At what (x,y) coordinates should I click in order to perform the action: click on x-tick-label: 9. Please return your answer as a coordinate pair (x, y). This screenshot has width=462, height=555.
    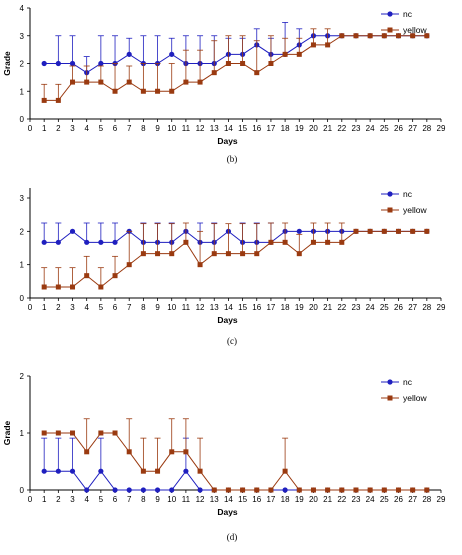
    Looking at the image, I should click on (157, 128).